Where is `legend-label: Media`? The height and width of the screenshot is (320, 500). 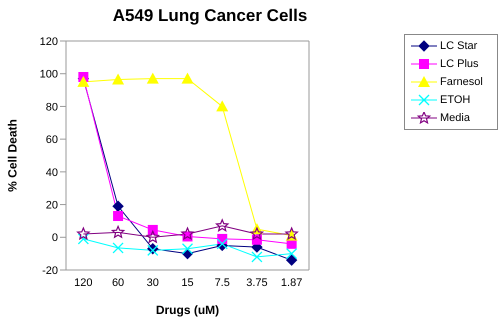 legend-label: Media is located at coordinates (455, 118).